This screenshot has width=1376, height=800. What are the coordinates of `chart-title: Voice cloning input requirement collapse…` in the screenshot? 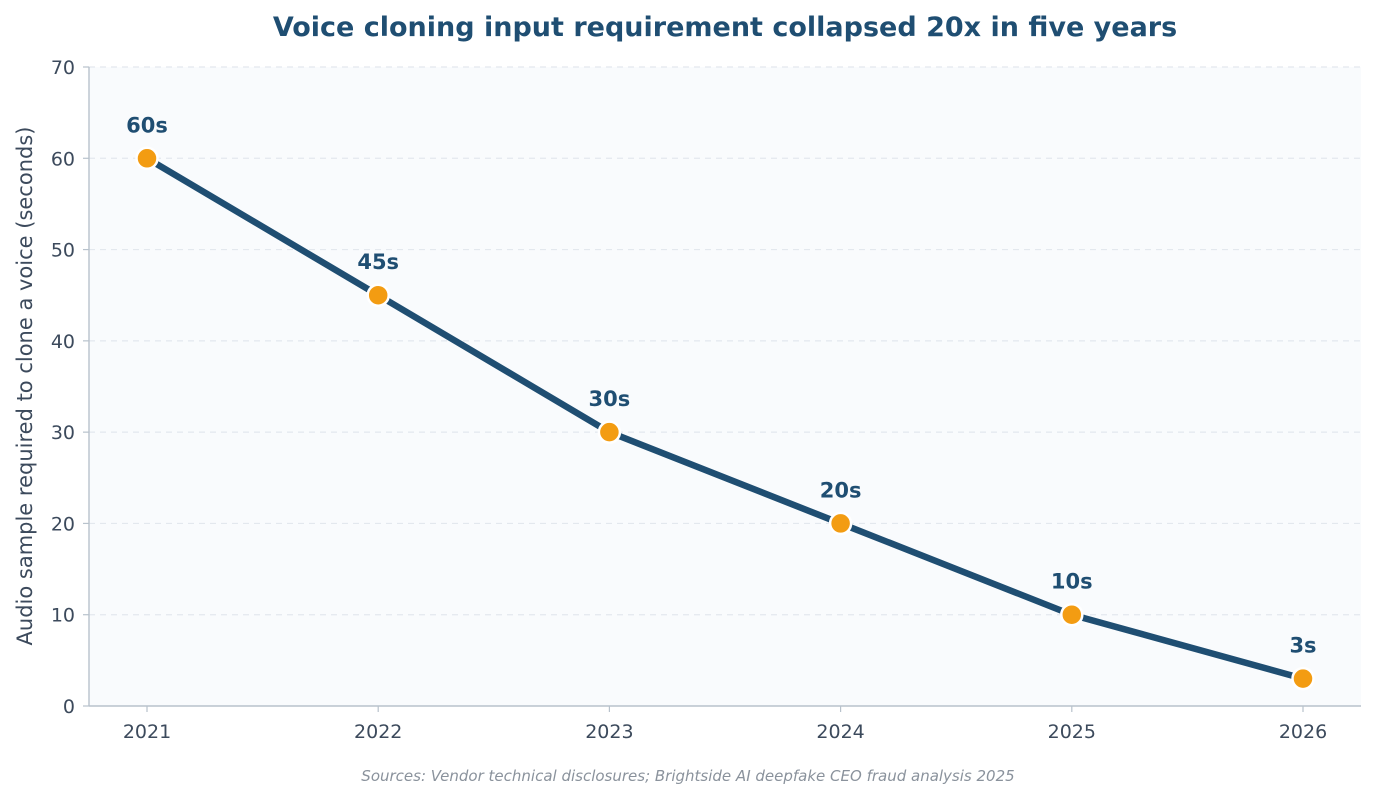 It's located at (725, 27).